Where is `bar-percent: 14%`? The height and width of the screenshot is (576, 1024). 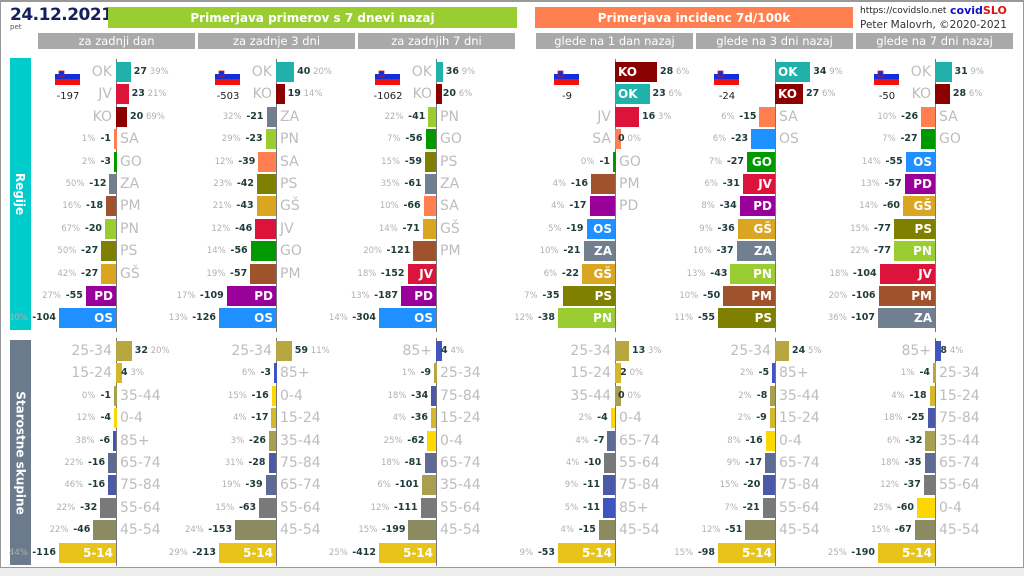 bar-percent: 14% is located at coordinates (388, 228).